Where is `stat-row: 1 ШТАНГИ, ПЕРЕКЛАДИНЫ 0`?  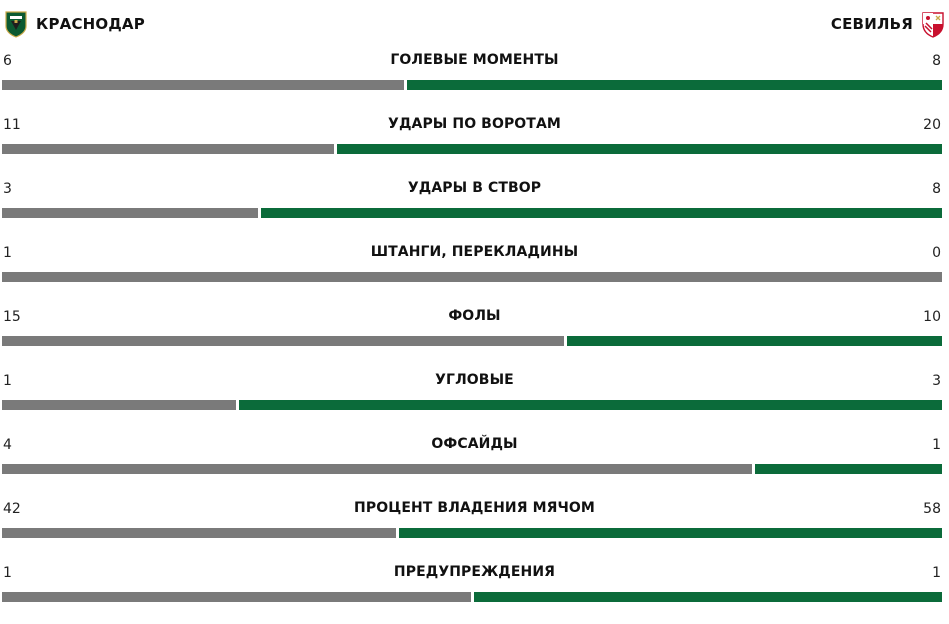 stat-row: 1 ШТАНГИ, ПЕРЕКЛАДИНЫ 0 is located at coordinates (474, 272).